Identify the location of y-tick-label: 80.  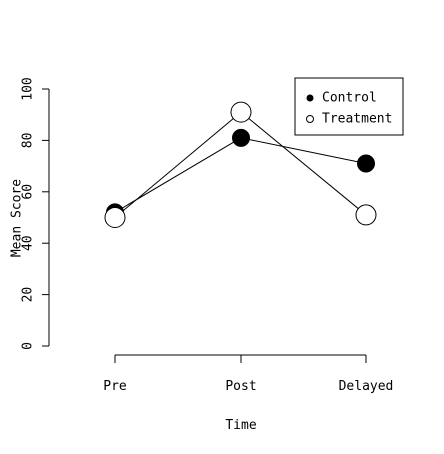
(28, 141).